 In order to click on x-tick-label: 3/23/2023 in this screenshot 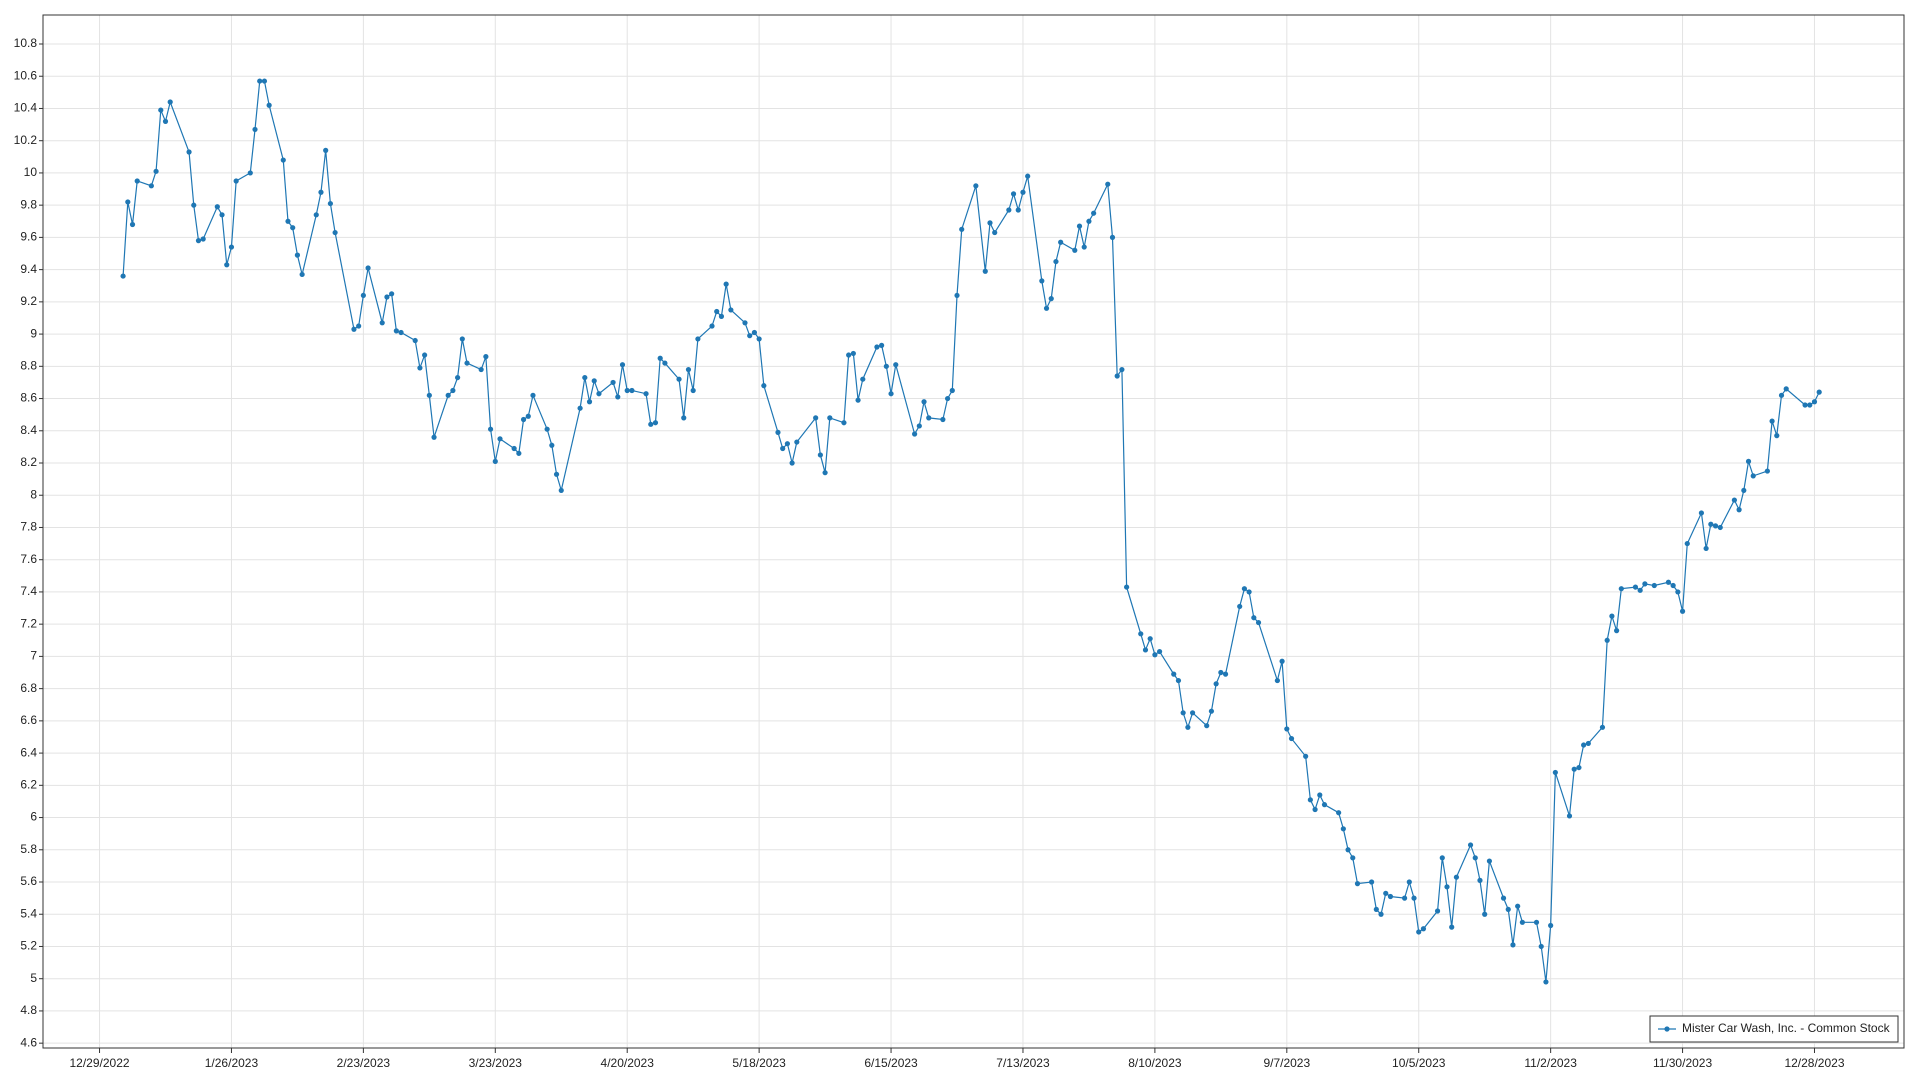, I will do `click(496, 1063)`.